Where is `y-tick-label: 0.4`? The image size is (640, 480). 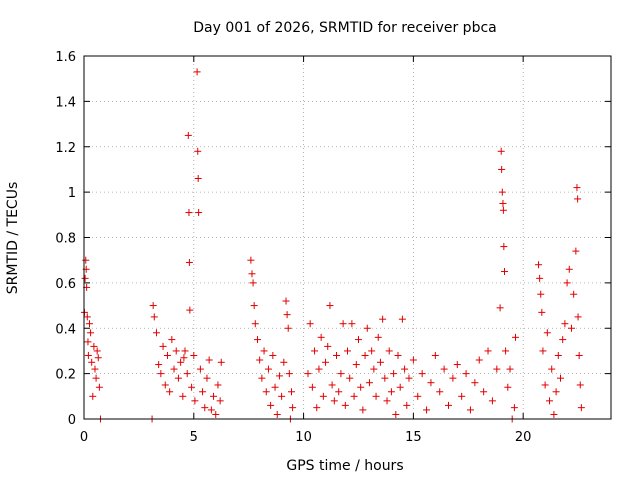
y-tick-label: 0.4 is located at coordinates (65, 329).